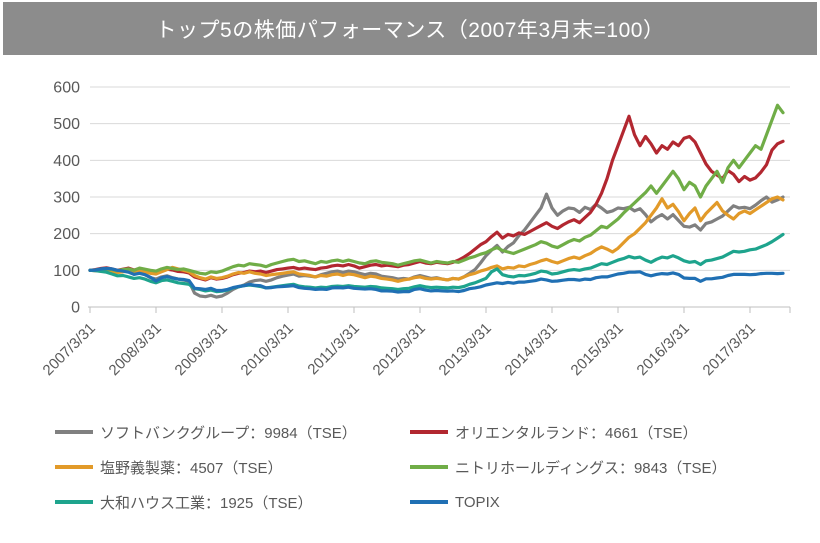 The height and width of the screenshot is (543, 820). What do you see at coordinates (66, 161) in the screenshot?
I see `y-axis-label: 400` at bounding box center [66, 161].